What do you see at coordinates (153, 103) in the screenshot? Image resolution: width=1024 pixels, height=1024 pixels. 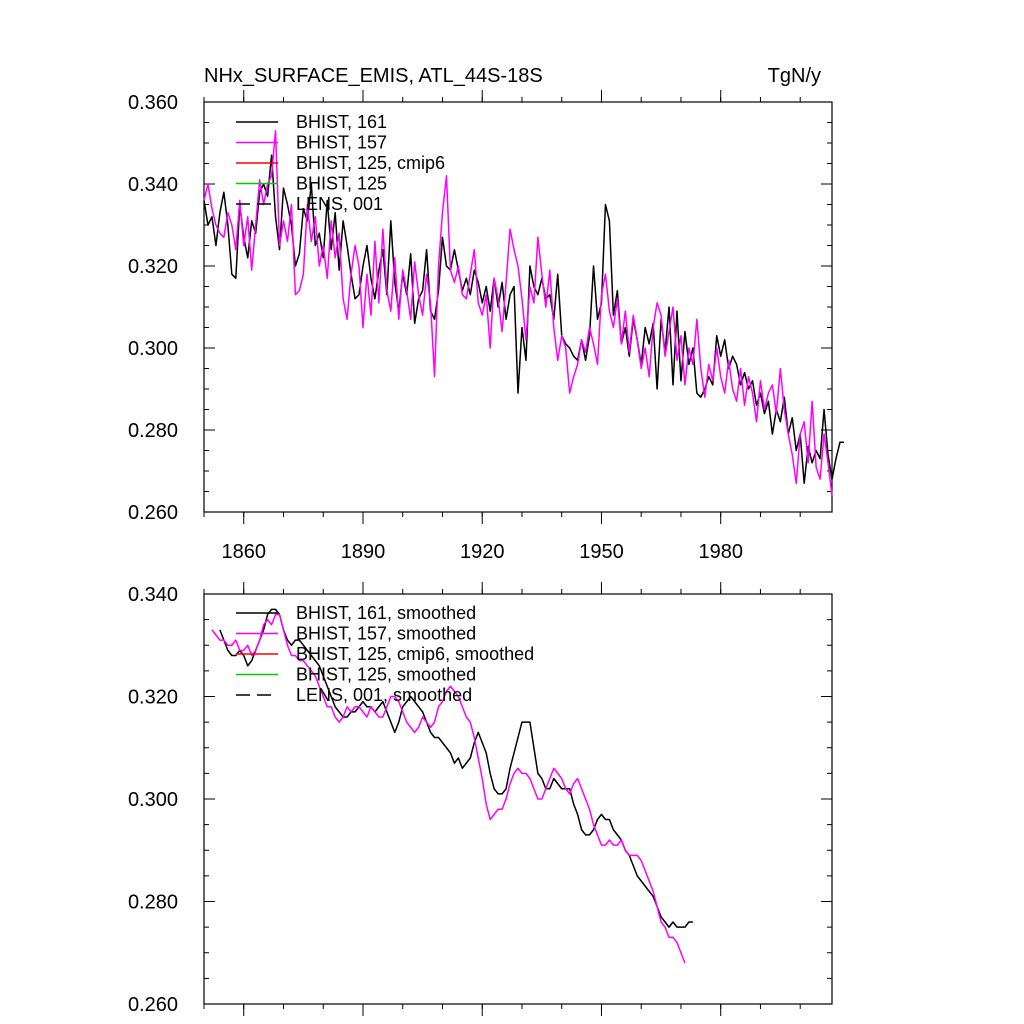 I see `chart-0-ytick-label: 0.360` at bounding box center [153, 103].